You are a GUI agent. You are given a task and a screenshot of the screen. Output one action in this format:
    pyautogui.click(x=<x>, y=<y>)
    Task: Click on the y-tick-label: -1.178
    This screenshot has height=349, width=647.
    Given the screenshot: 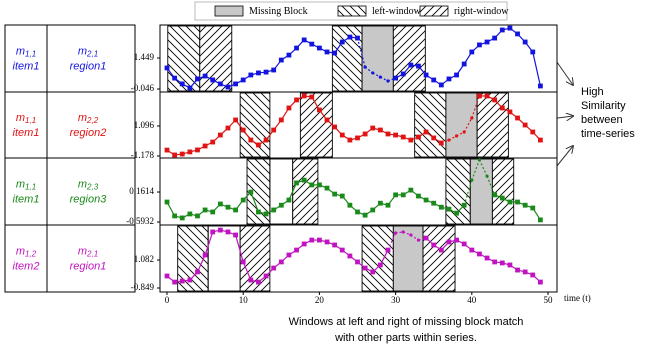 What is the action you would take?
    pyautogui.click(x=143, y=155)
    